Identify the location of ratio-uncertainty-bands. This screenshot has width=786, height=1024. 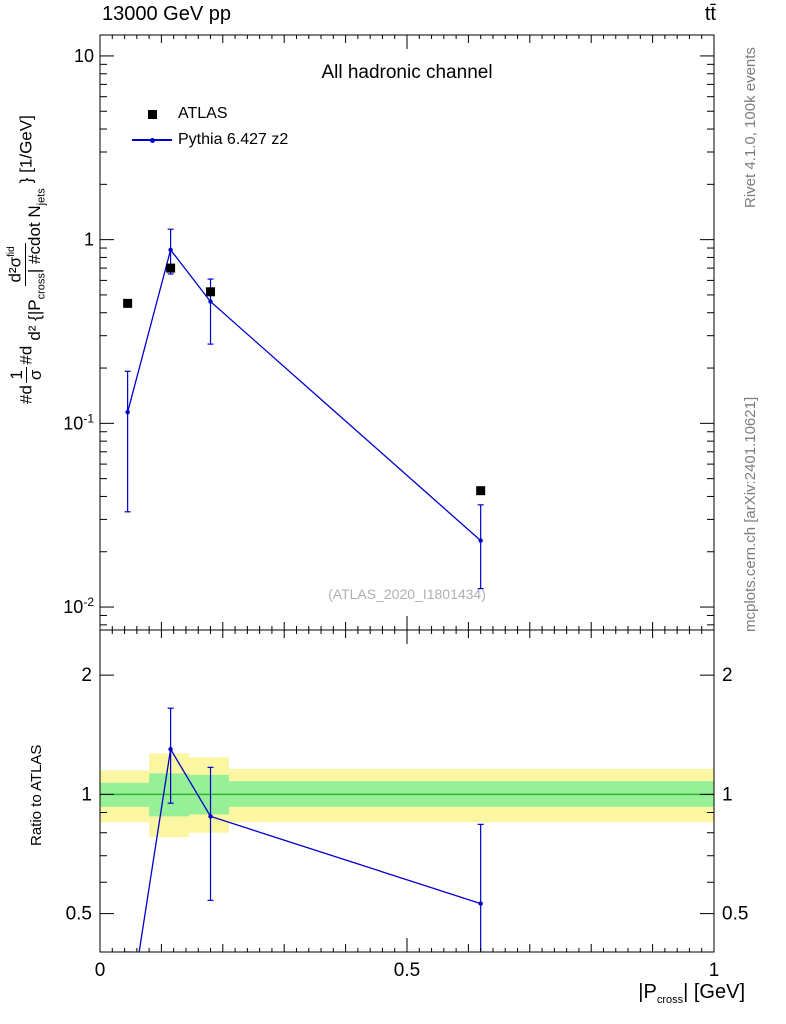
(407, 795).